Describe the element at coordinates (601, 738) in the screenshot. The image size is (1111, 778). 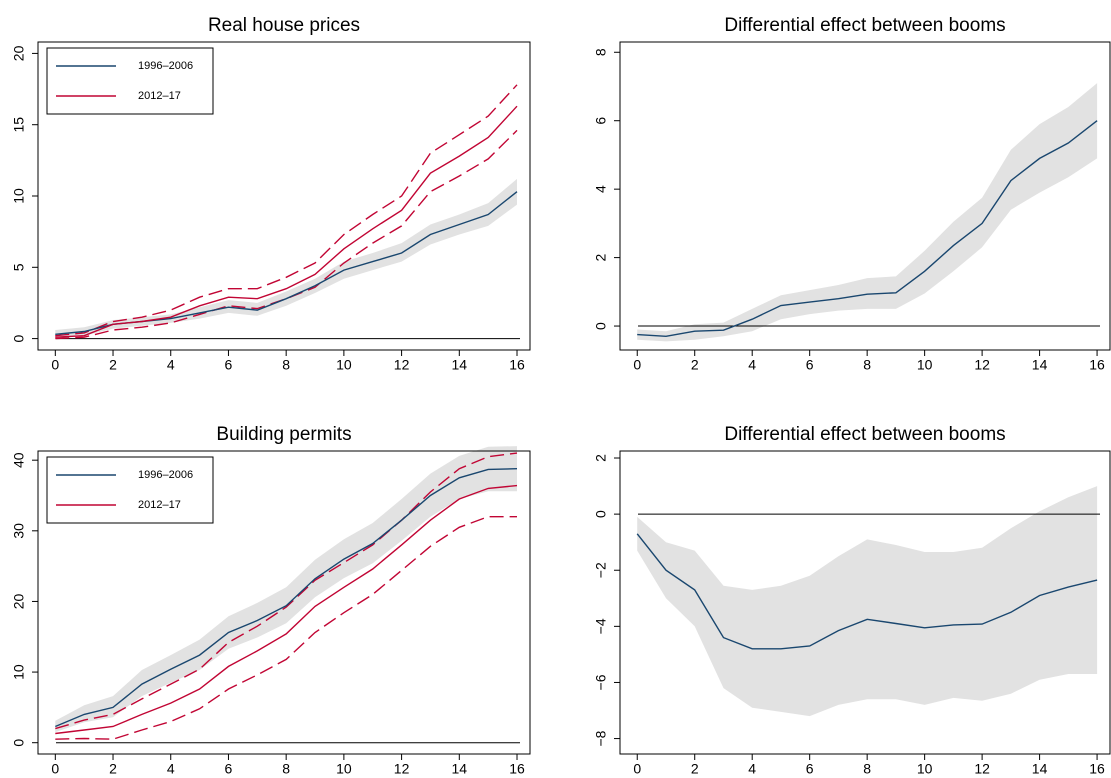
I see `y-tick-label: −8` at that location.